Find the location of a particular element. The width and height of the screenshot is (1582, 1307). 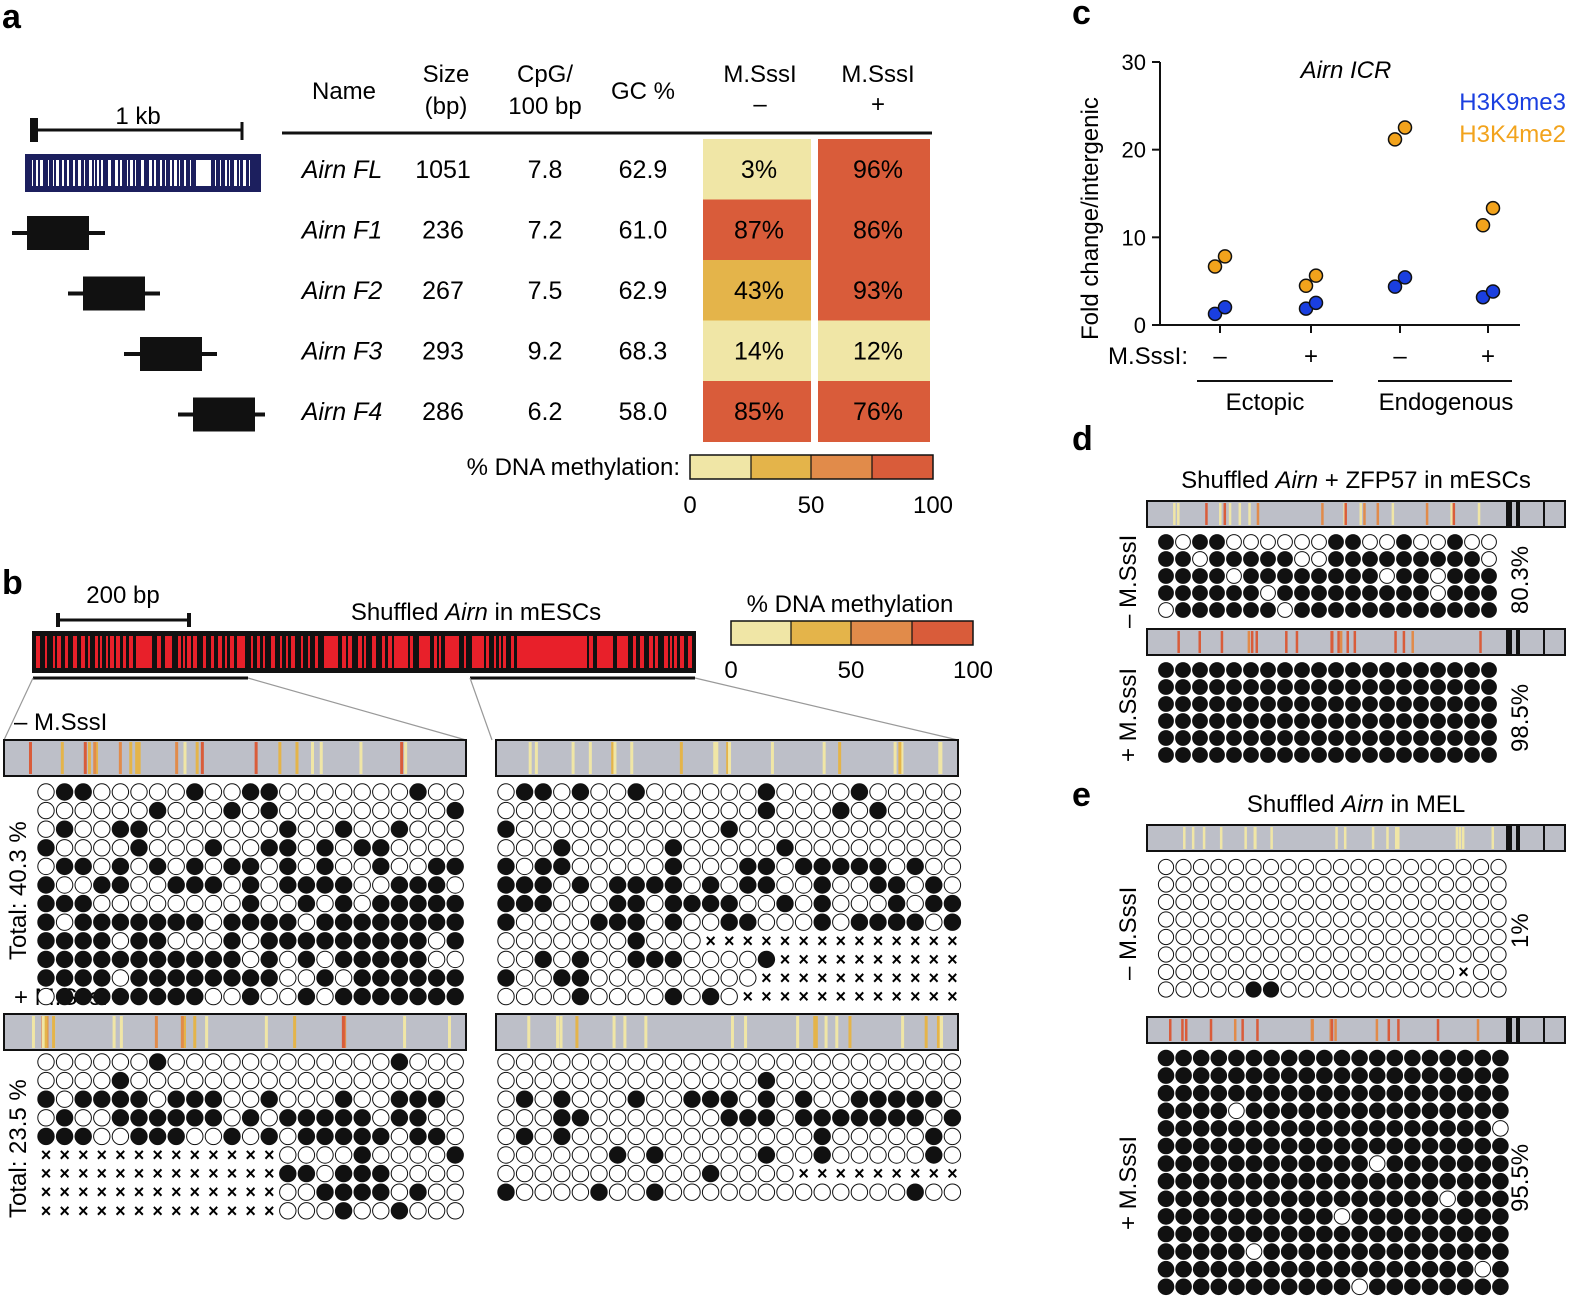

panel-b-scale-bar: 200 bp is located at coordinates (123, 604).